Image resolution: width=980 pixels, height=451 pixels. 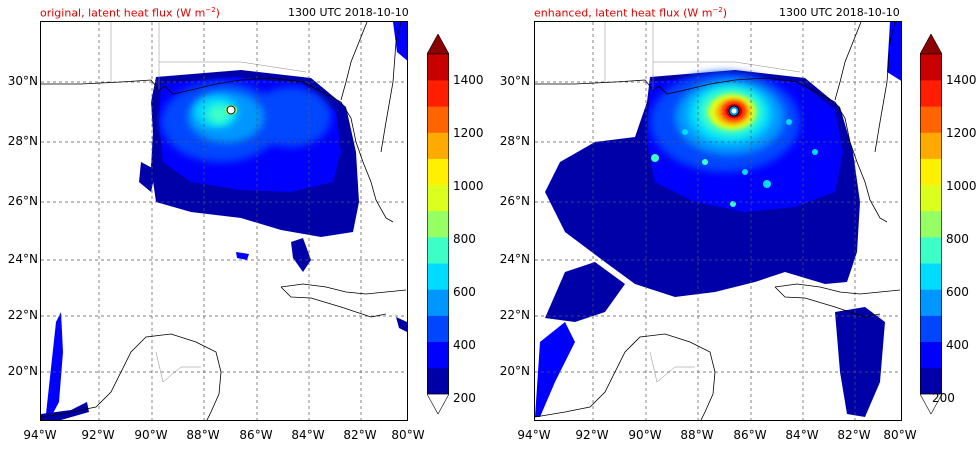 What do you see at coordinates (631, 13) in the screenshot?
I see `panel-title: enhanced, latent heat flux (W m−2)` at bounding box center [631, 13].